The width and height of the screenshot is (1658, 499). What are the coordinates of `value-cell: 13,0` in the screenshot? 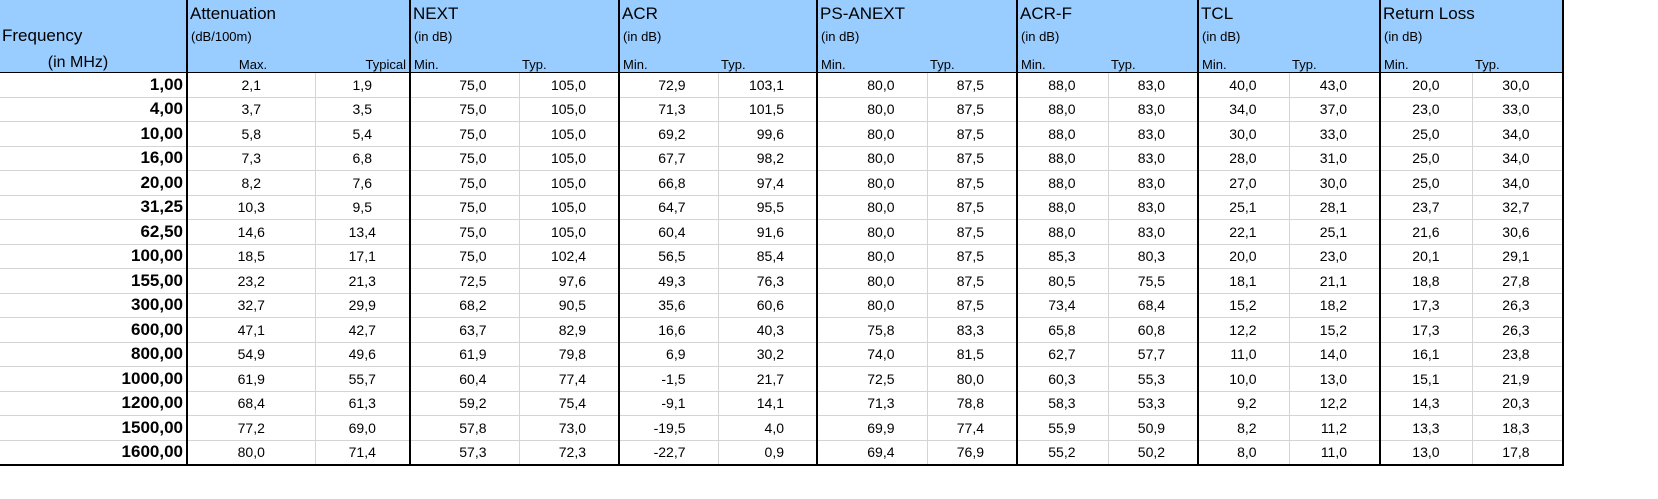 It's located at (1426, 453).